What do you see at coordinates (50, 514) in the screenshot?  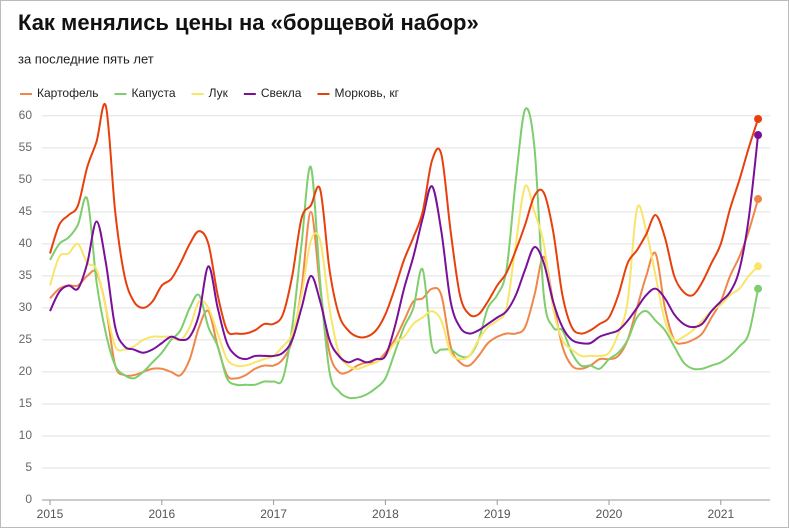 I see `x-tick-label: 2015` at bounding box center [50, 514].